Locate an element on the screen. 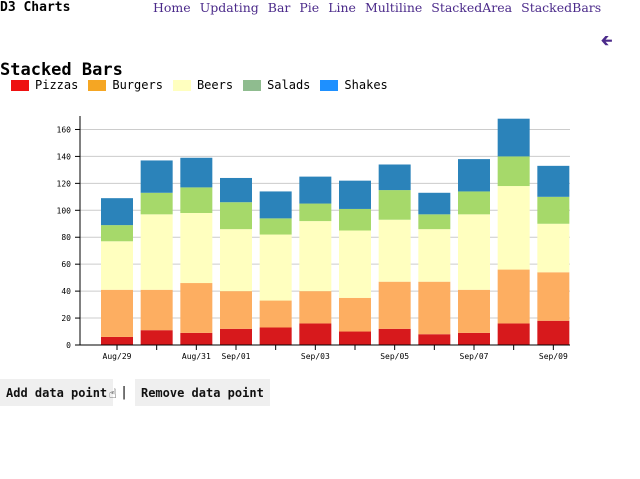  nav-link-multiline: Multiline is located at coordinates (393, 7).